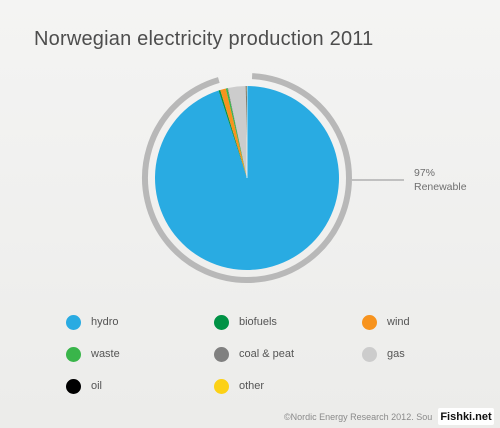 The image size is (500, 428). Describe the element at coordinates (204, 39) in the screenshot. I see `chart-title: Norwegian electricity production 2011` at that location.